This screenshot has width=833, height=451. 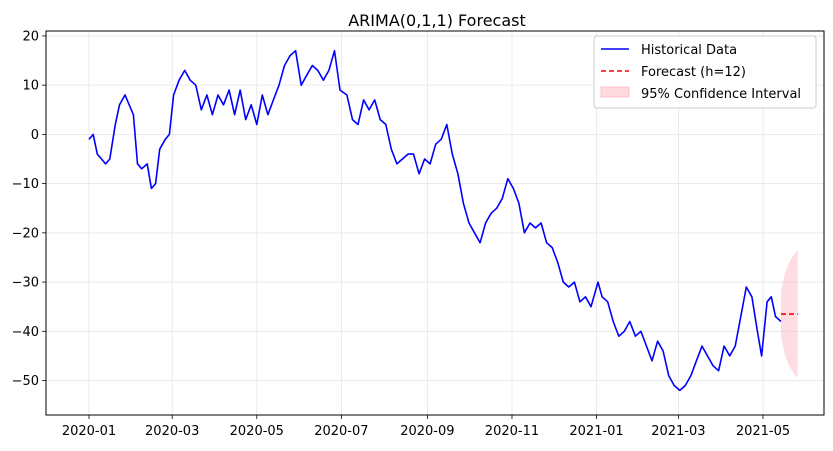 I want to click on legend-label-forecast: Forecast (h=12), so click(x=693, y=72).